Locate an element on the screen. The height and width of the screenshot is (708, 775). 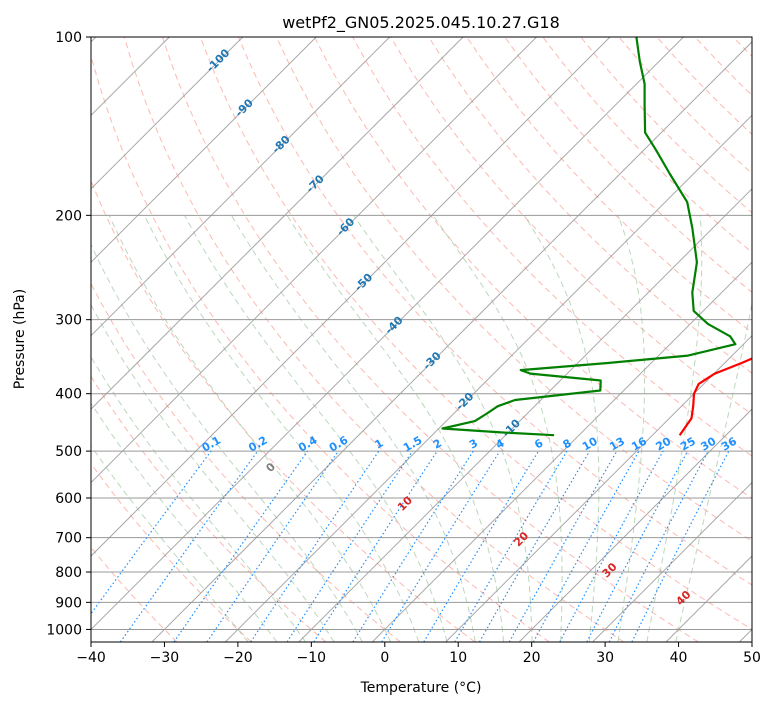
y-tick-label: 500 is located at coordinates (68, 452).